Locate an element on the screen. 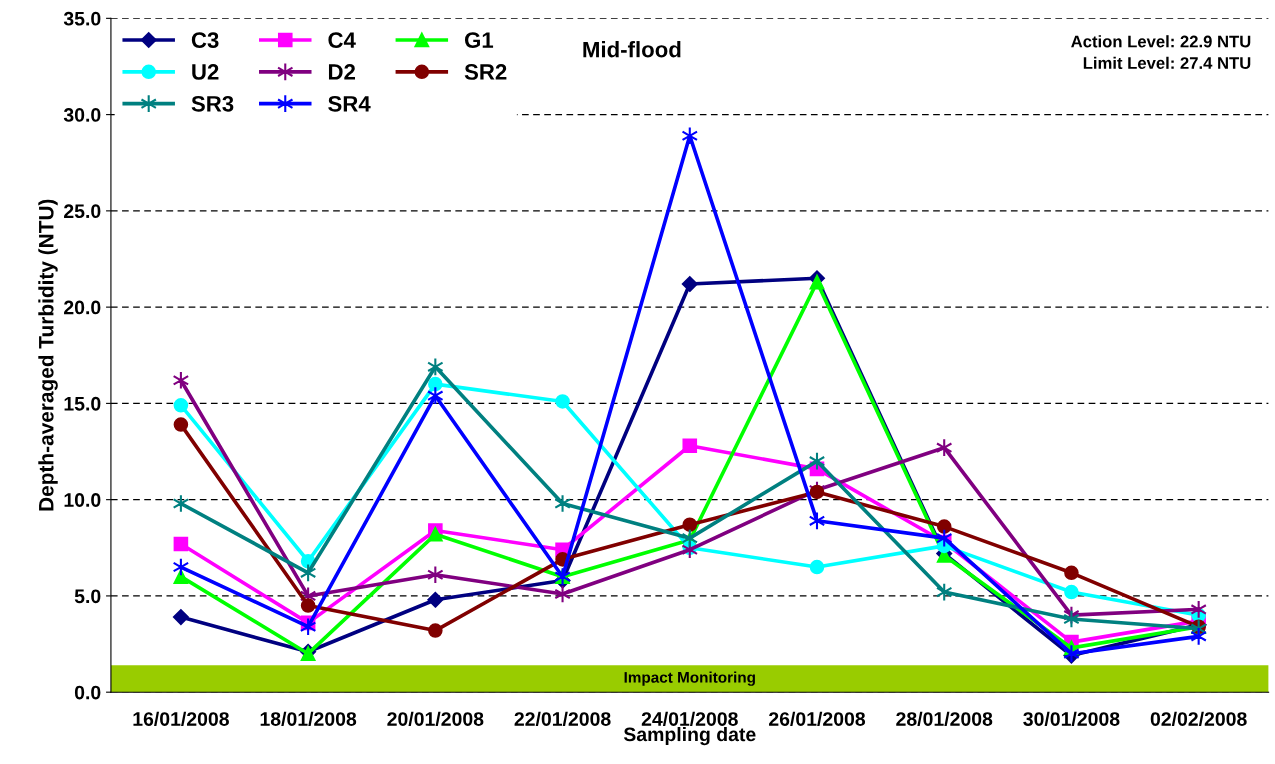 This screenshot has height=764, width=1275. y-tick-label: 20.0 is located at coordinates (82, 307).